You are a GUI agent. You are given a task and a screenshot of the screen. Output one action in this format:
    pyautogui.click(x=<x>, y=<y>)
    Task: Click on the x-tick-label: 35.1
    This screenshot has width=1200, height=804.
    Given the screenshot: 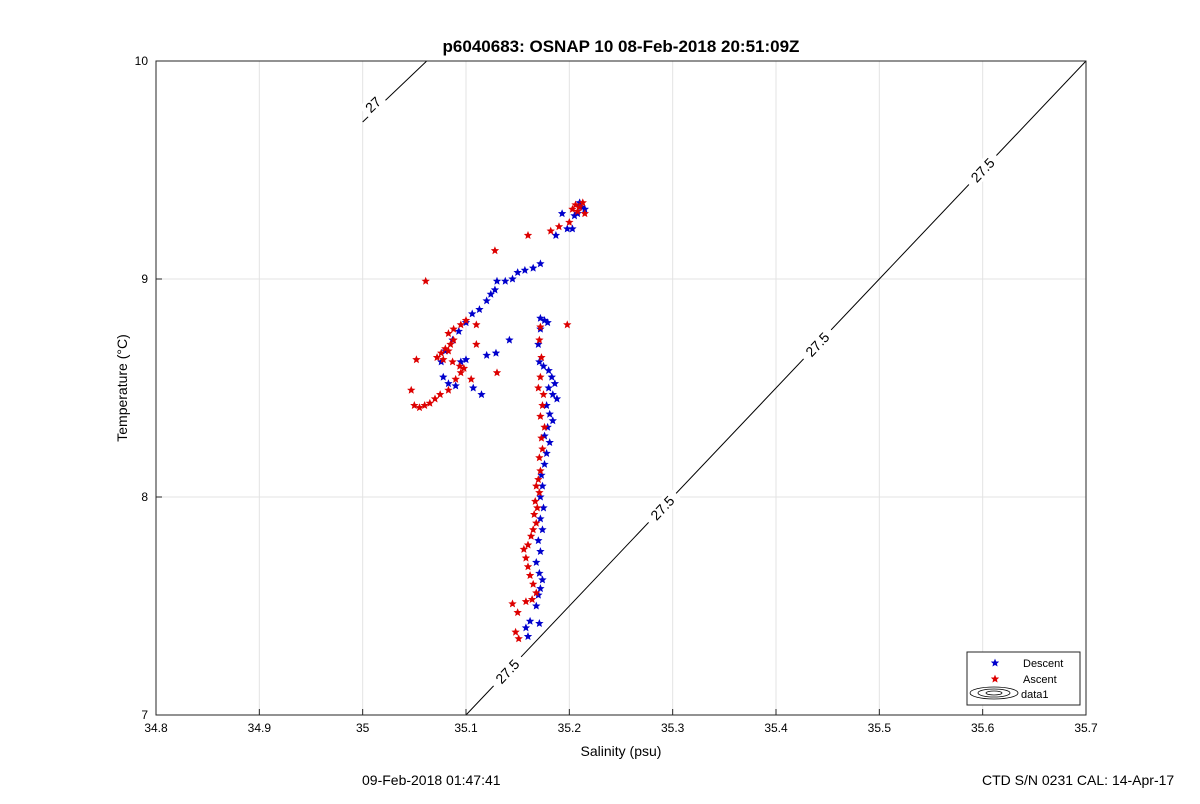 What is the action you would take?
    pyautogui.click(x=466, y=728)
    